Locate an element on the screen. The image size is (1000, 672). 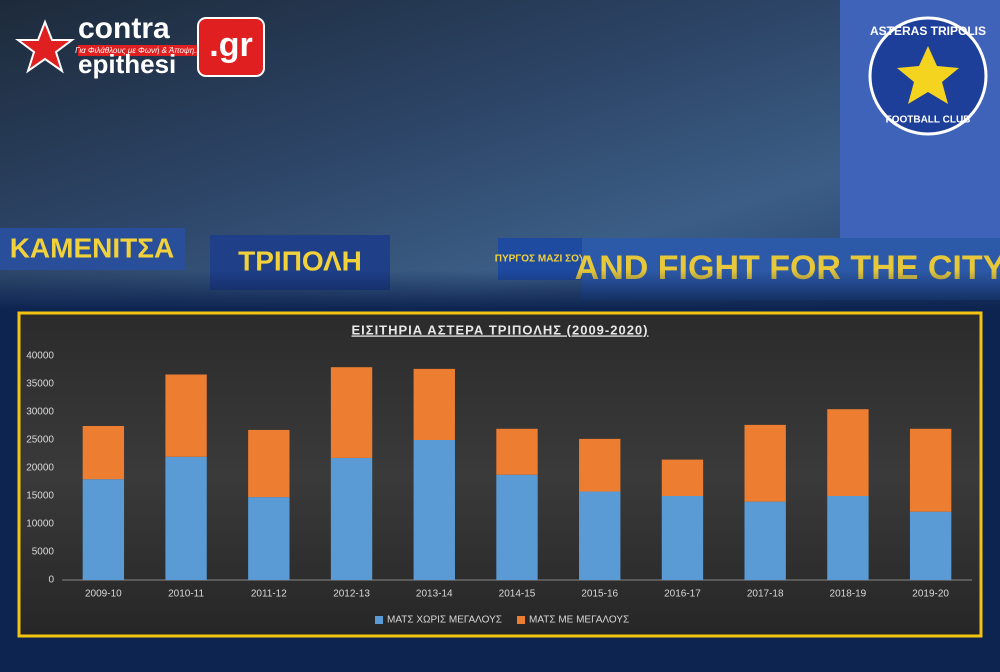
x-tick-label: 2011-12 is located at coordinates (269, 594).